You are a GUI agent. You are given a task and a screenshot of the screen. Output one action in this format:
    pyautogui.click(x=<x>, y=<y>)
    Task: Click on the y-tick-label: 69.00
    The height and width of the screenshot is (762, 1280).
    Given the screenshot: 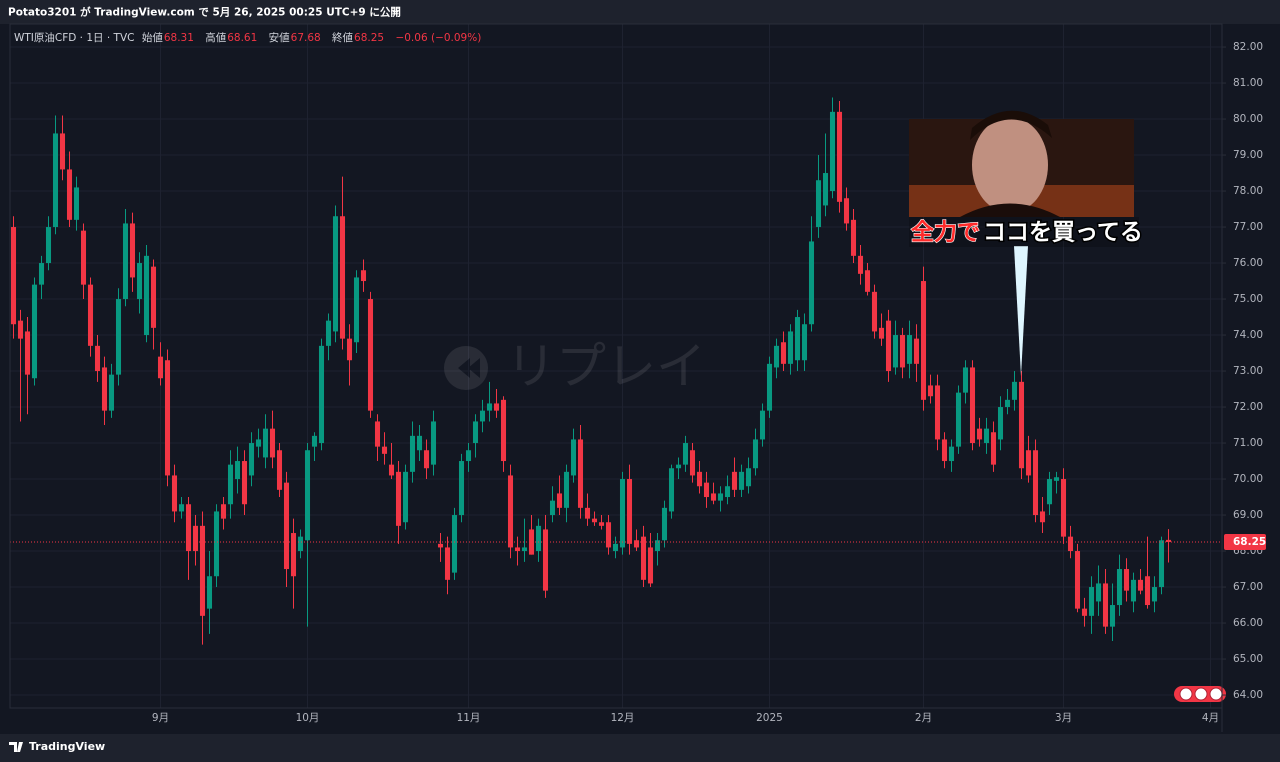 What is the action you would take?
    pyautogui.click(x=1248, y=515)
    